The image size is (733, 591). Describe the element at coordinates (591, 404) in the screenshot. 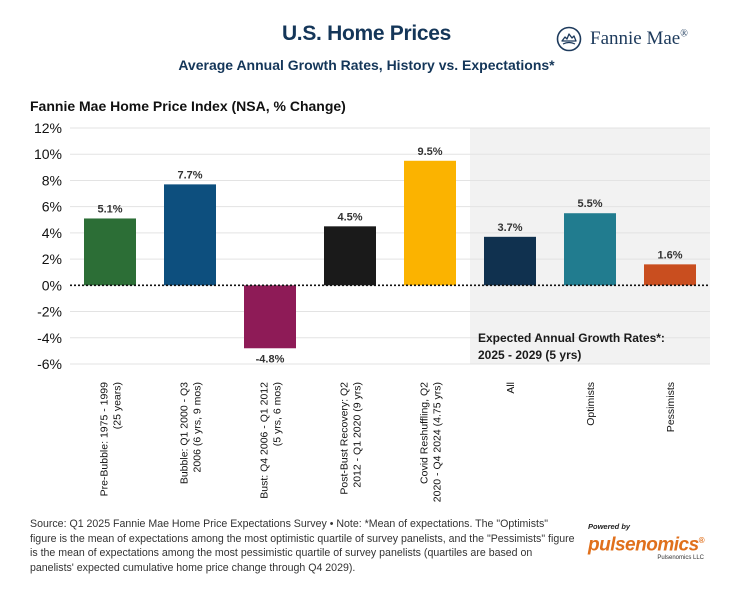

I see `x-category-label: Optimists` at that location.